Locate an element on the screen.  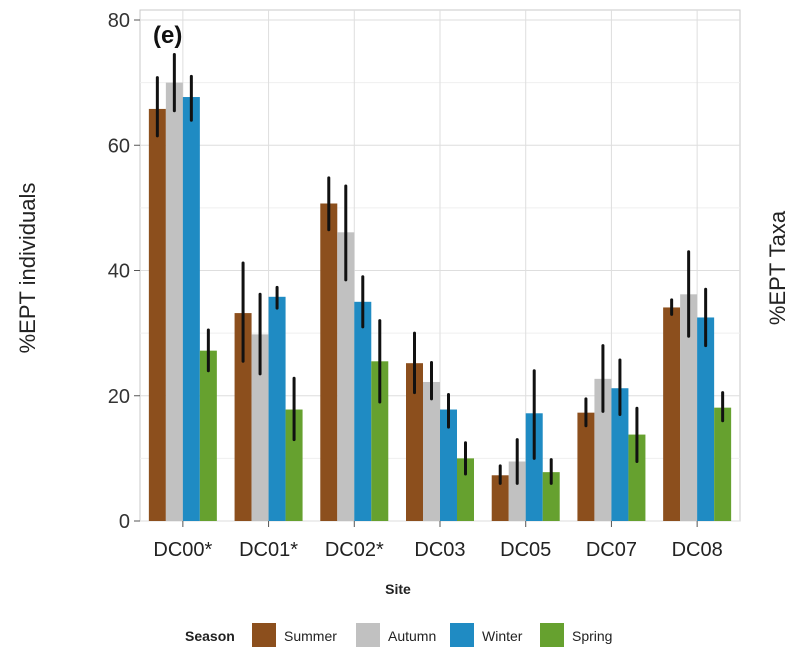
x-tick-label: DC07 is located at coordinates (611, 550).